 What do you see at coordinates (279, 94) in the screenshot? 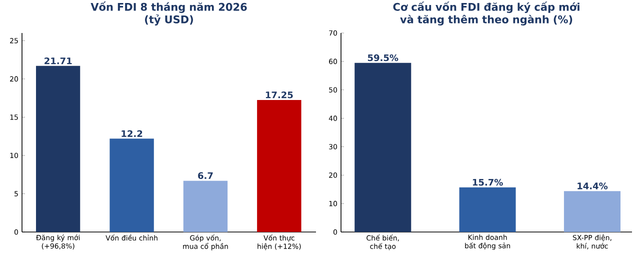
I see `data-label: 17.25` at bounding box center [279, 94].